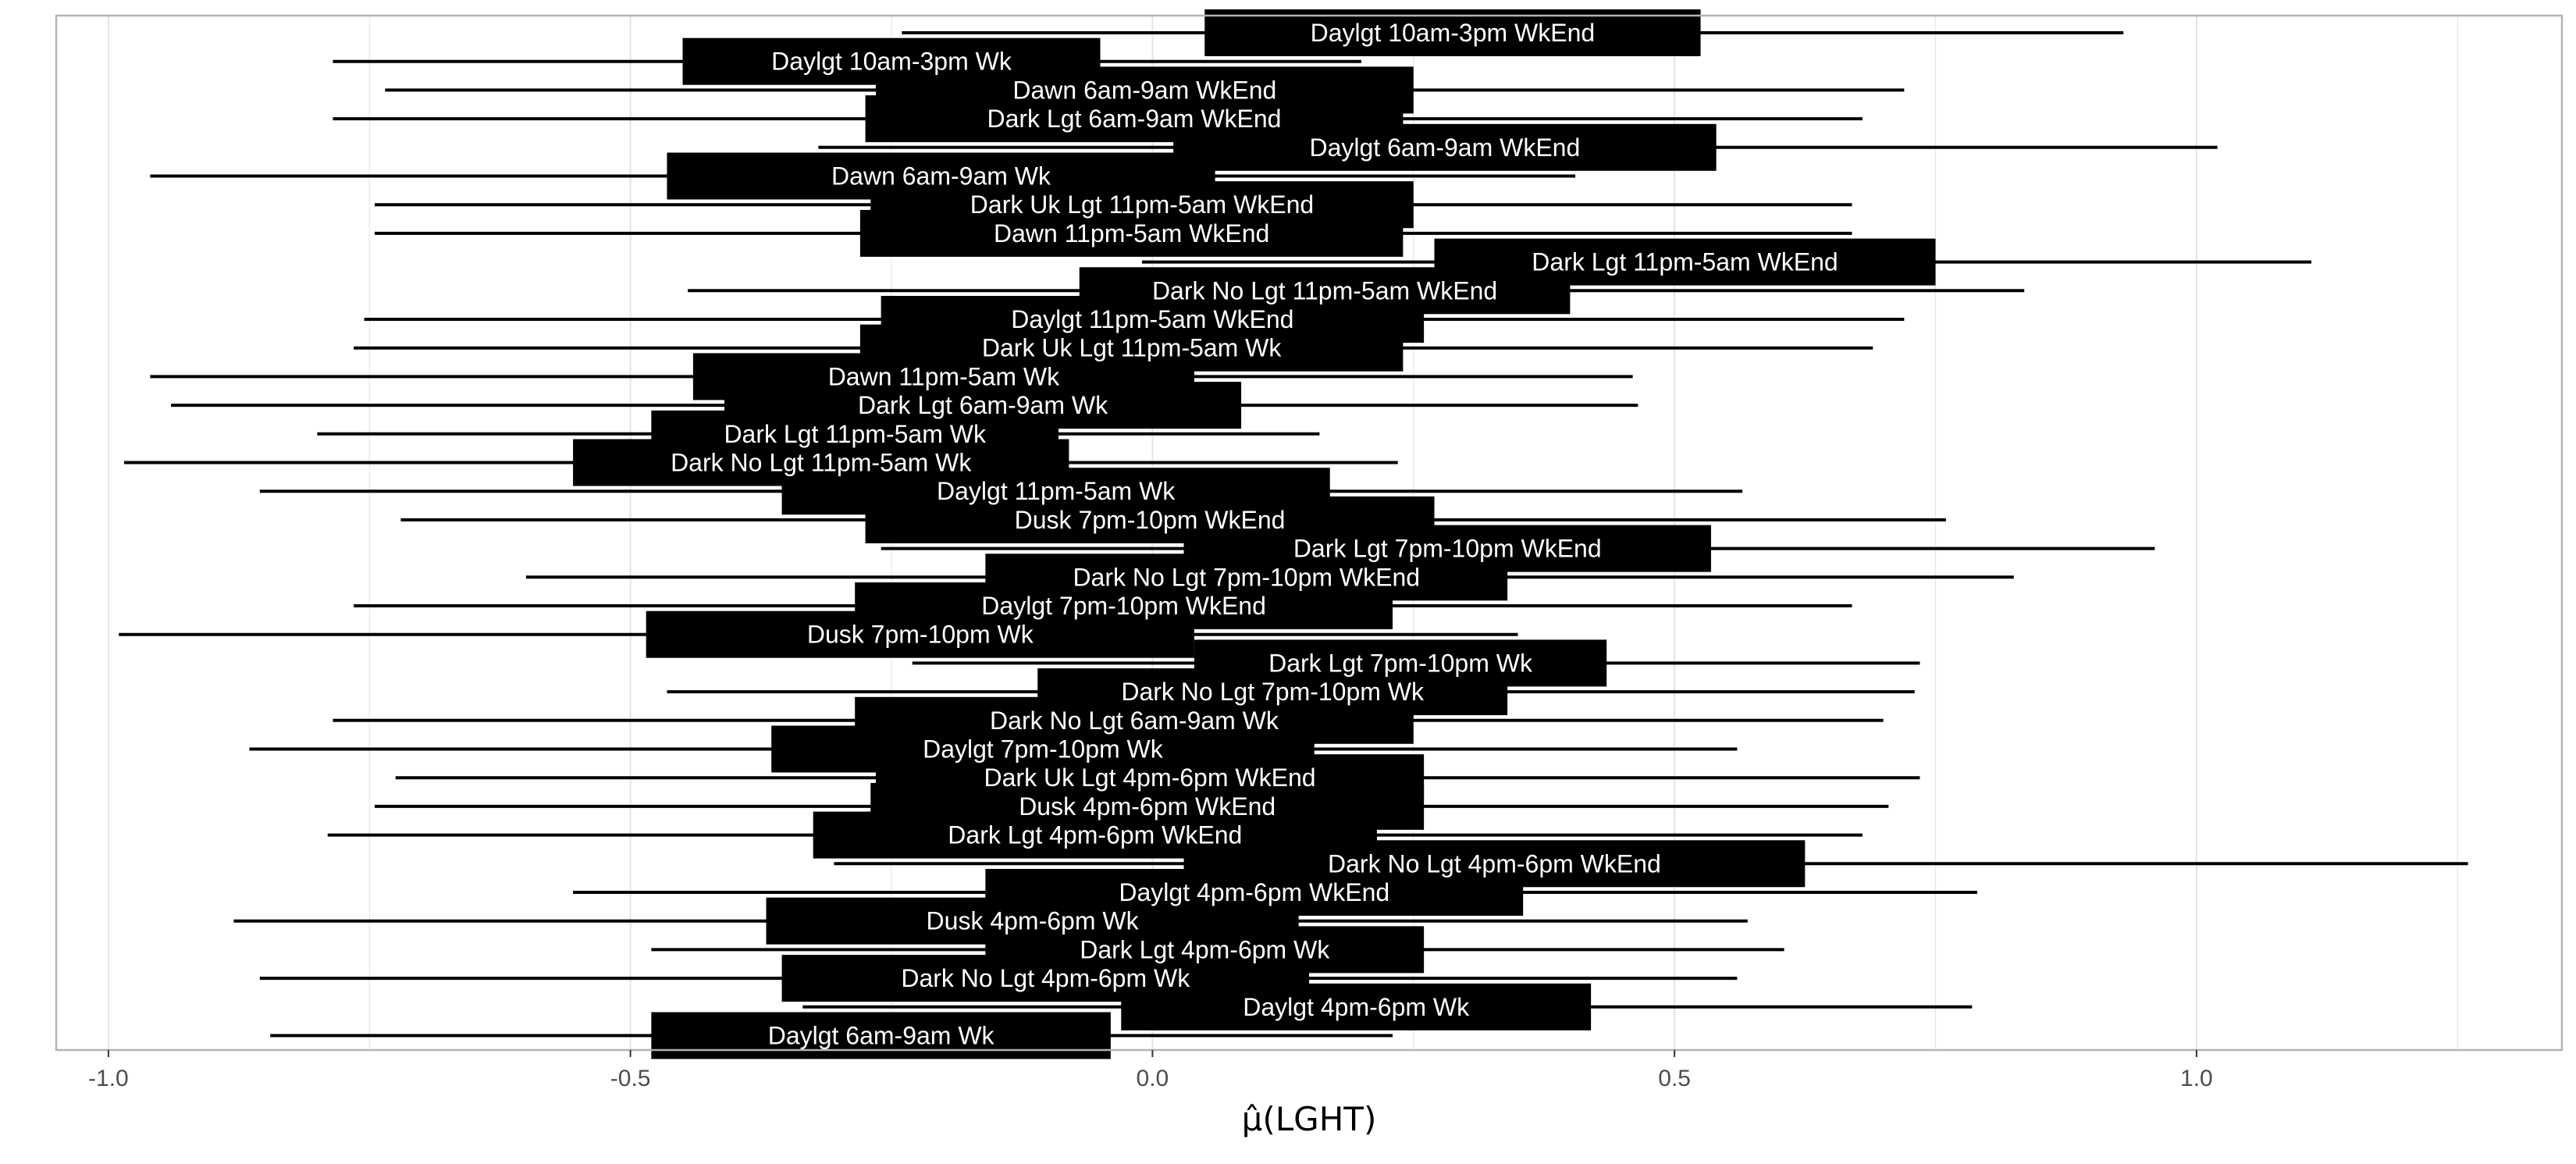 Image resolution: width=2576 pixels, height=1164 pixels. I want to click on interval-label: Dawn 11pm-5am Wk, so click(944, 376).